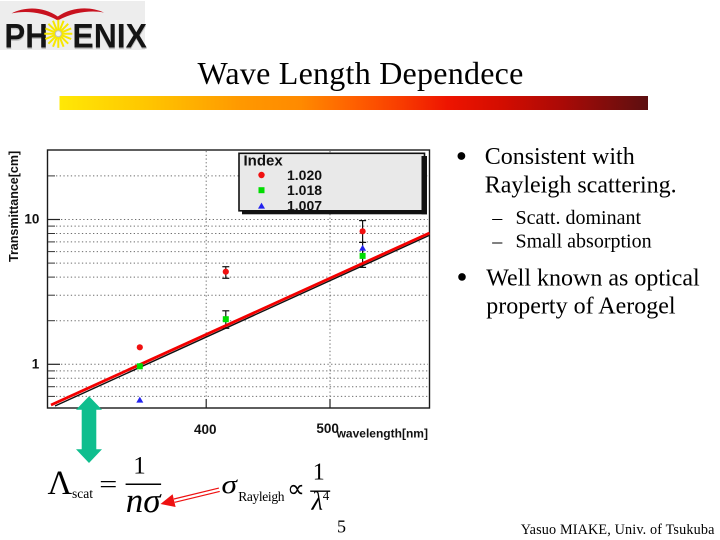 This screenshot has height=540, width=720. What do you see at coordinates (584, 242) in the screenshot?
I see `svg-text: Small absorption` at bounding box center [584, 242].